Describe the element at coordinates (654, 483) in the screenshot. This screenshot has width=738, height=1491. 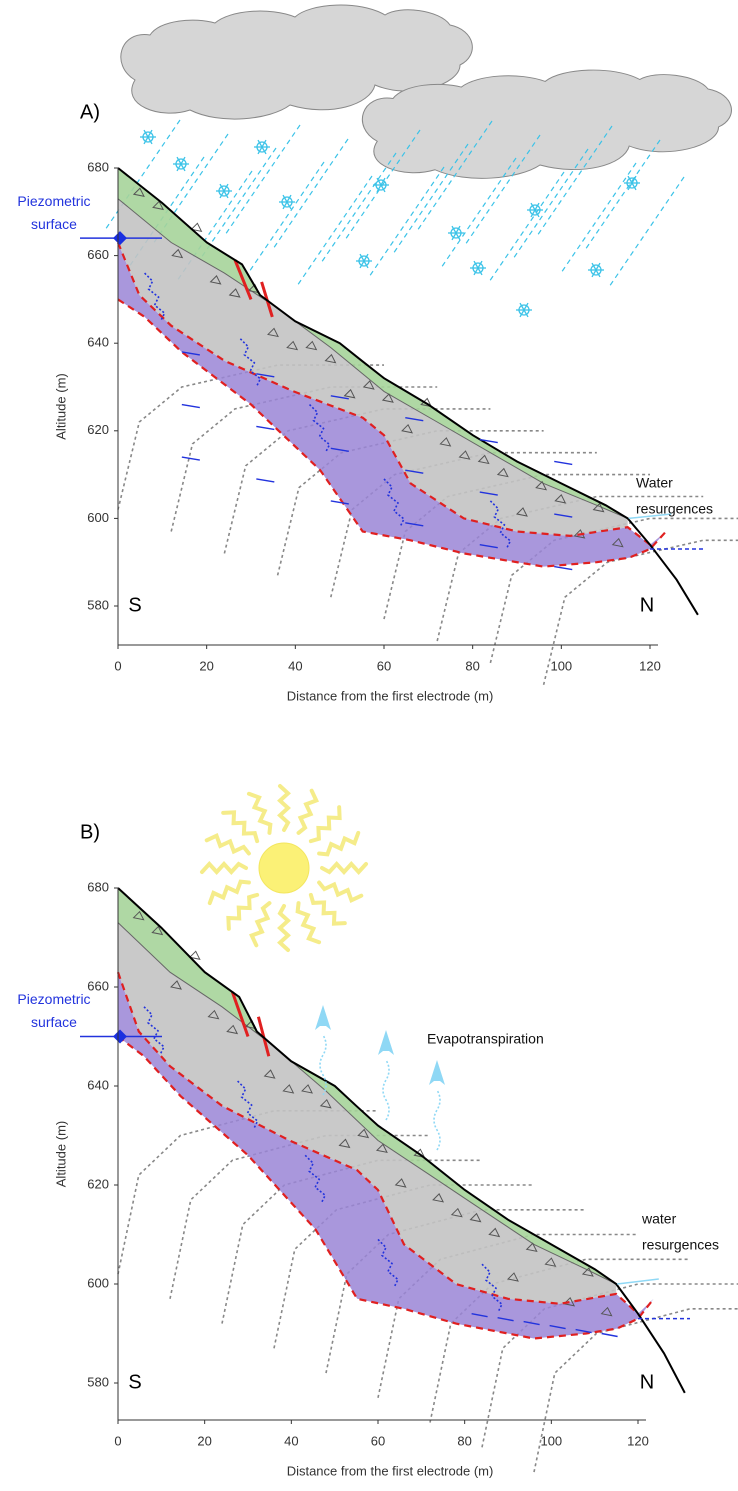
I see `resurgence-label: Water` at that location.